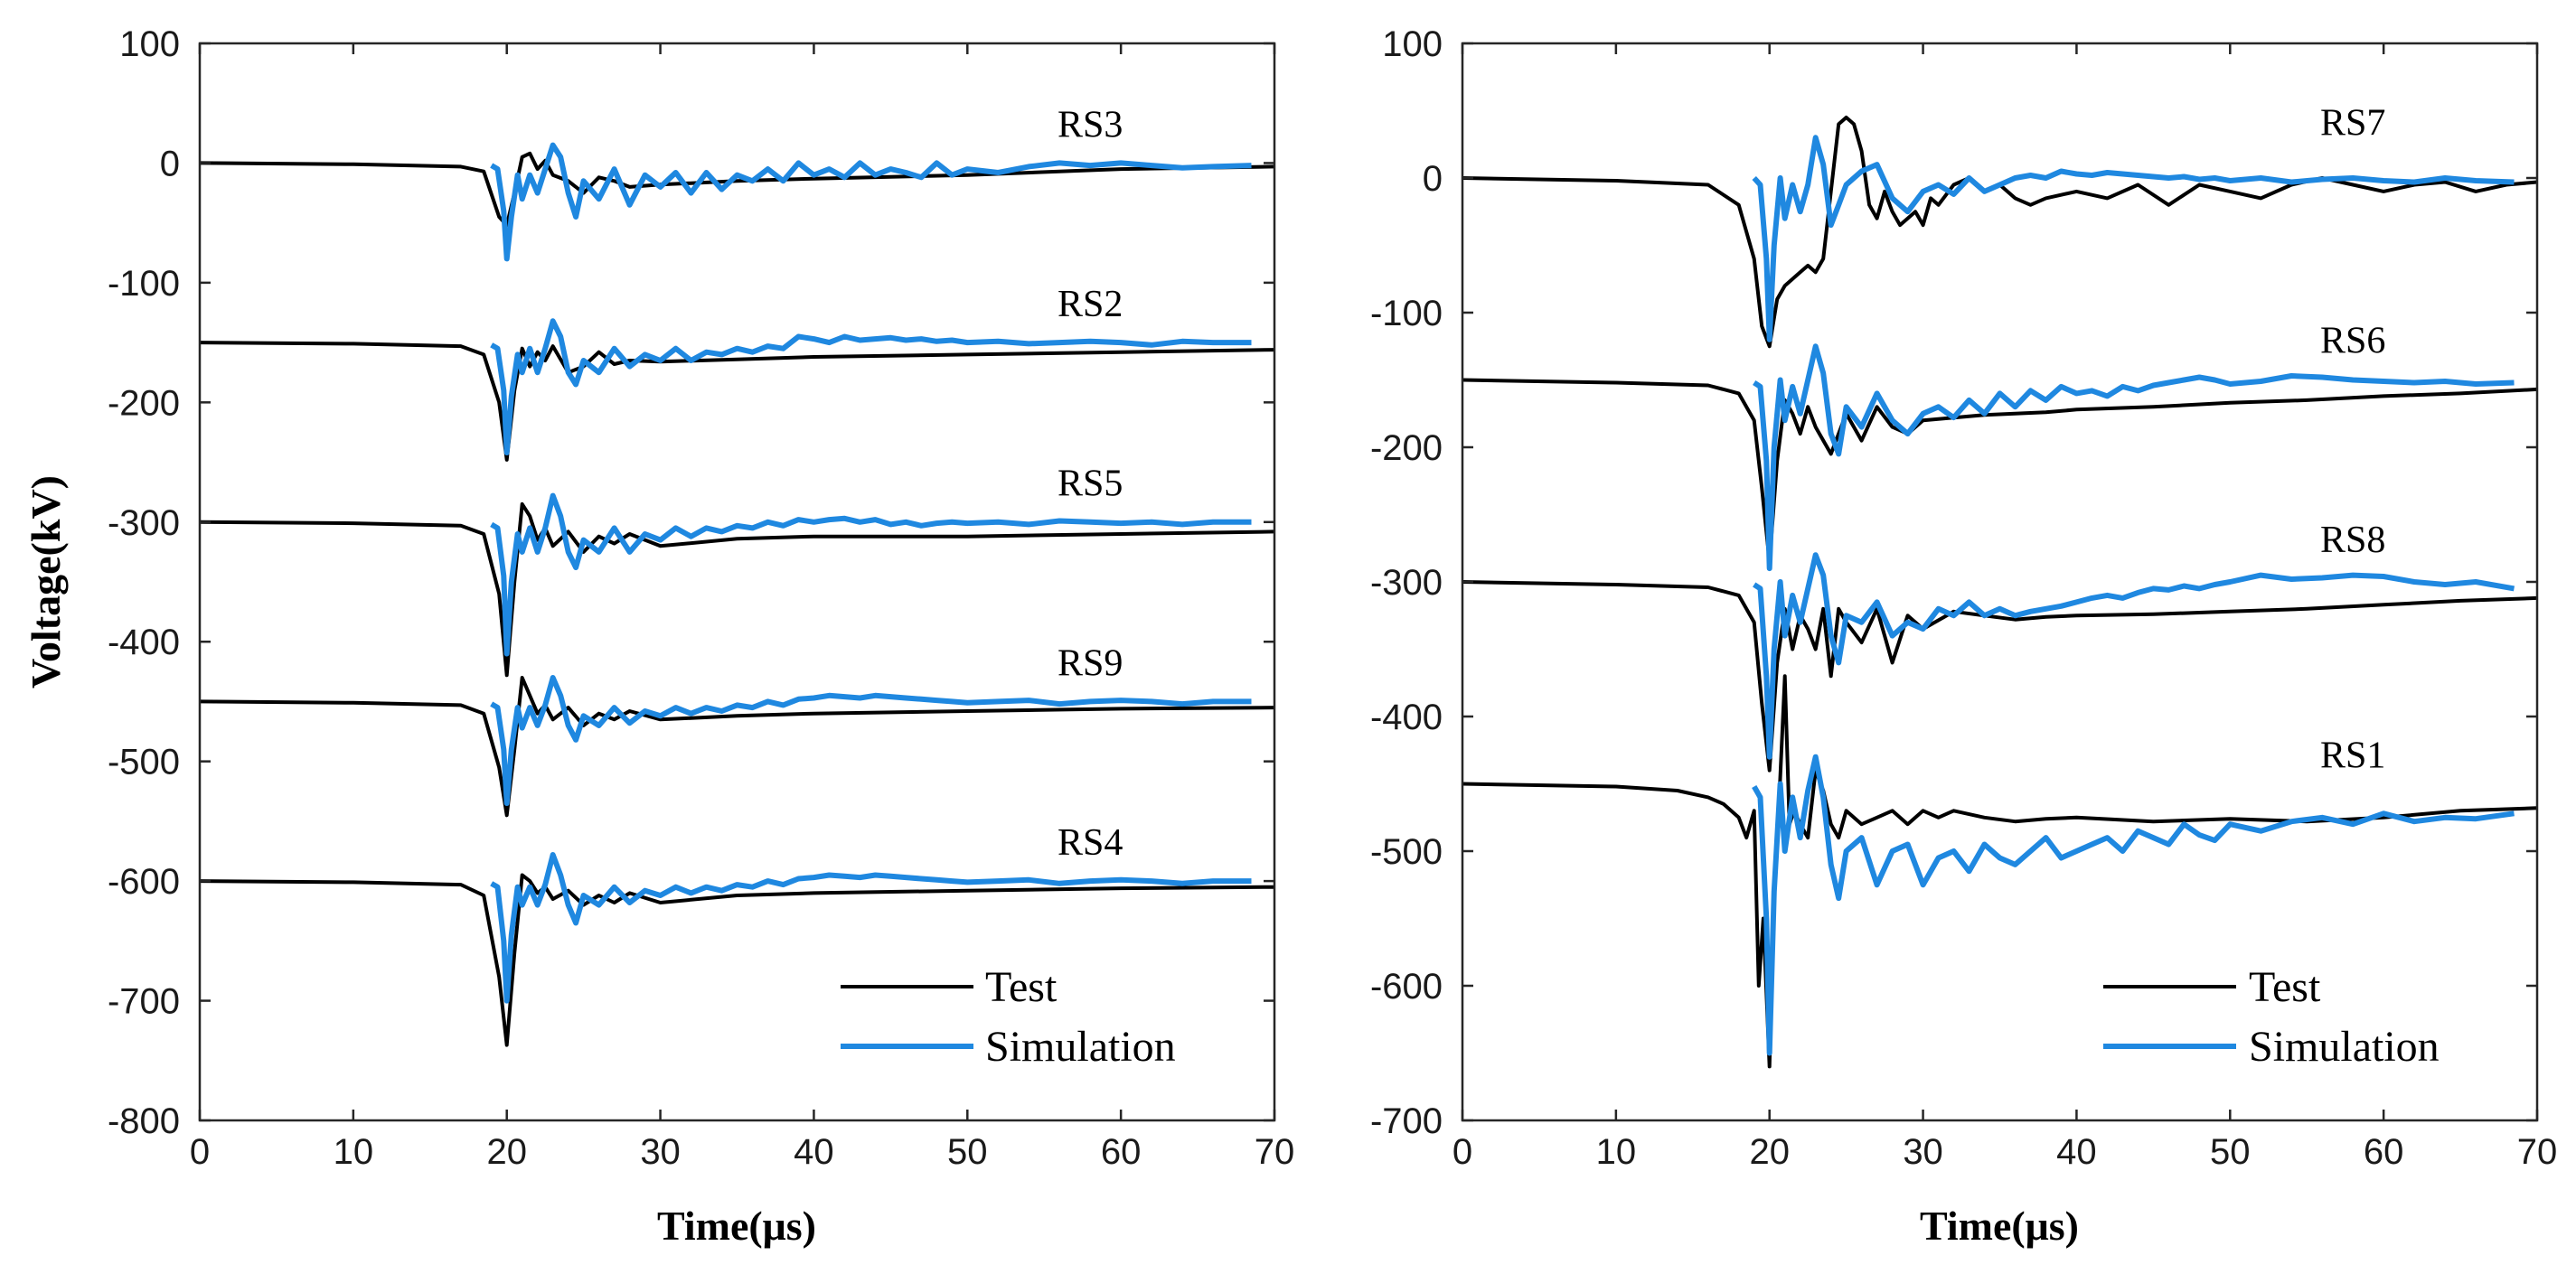 Image resolution: width=2576 pixels, height=1274 pixels. Describe the element at coordinates (1091, 304) in the screenshot. I see `left-rs2-label: RS2` at that location.